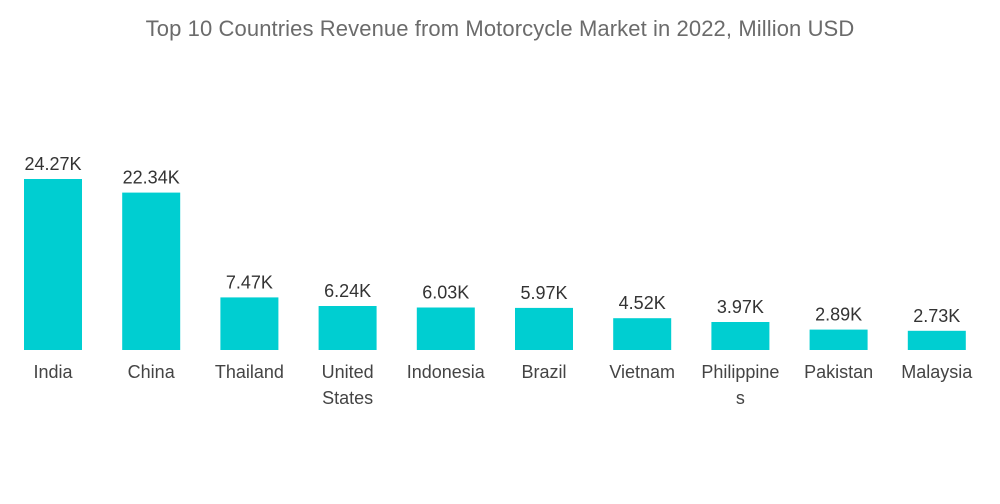  I want to click on category-label: Pakistan, so click(838, 372).